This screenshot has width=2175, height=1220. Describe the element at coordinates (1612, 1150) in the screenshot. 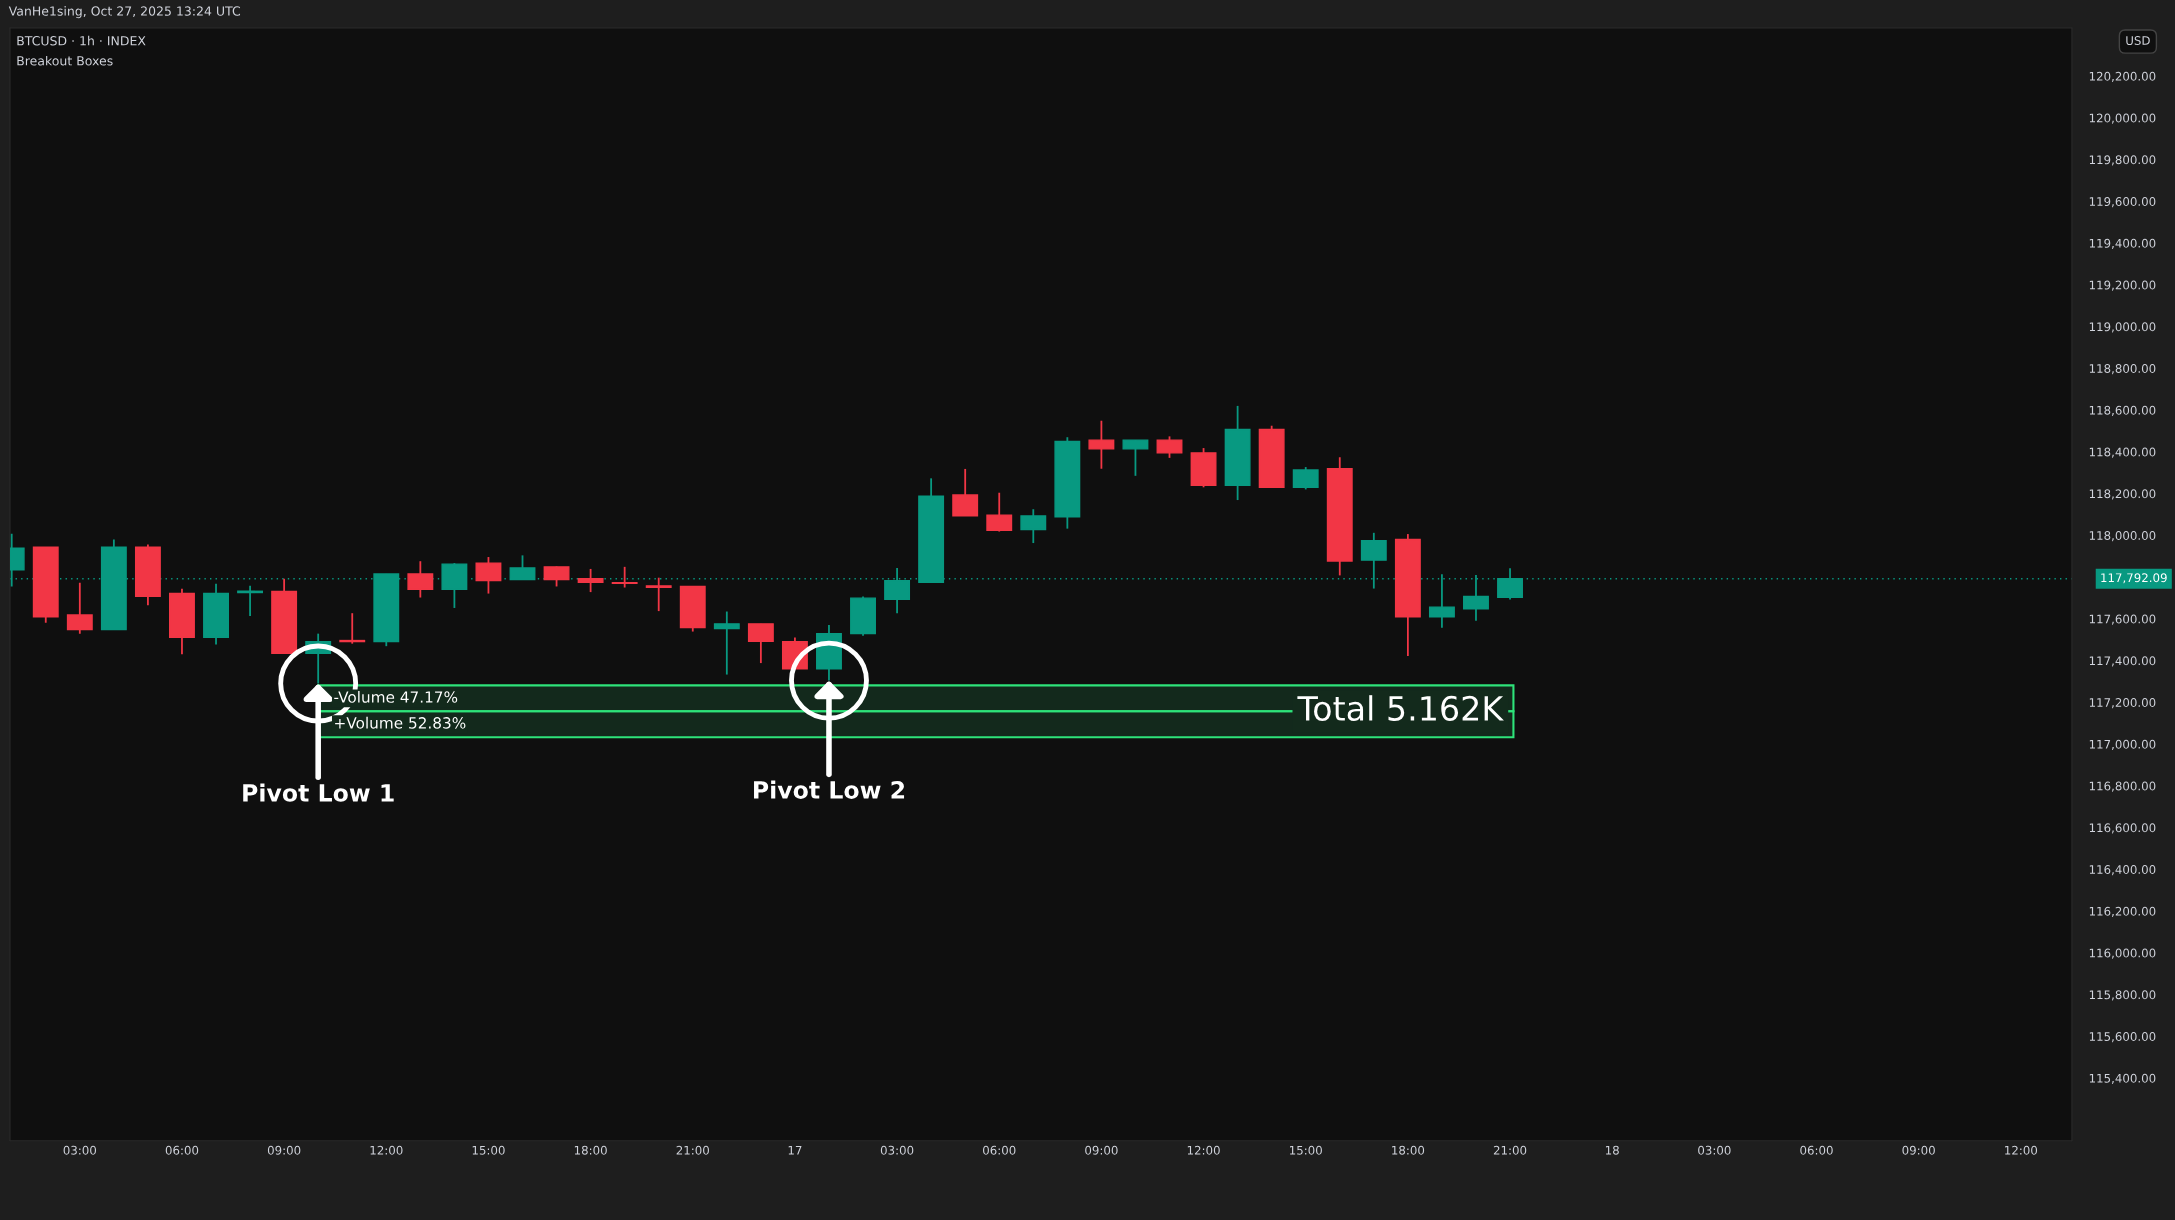

I see `x-tick-label: 18` at that location.